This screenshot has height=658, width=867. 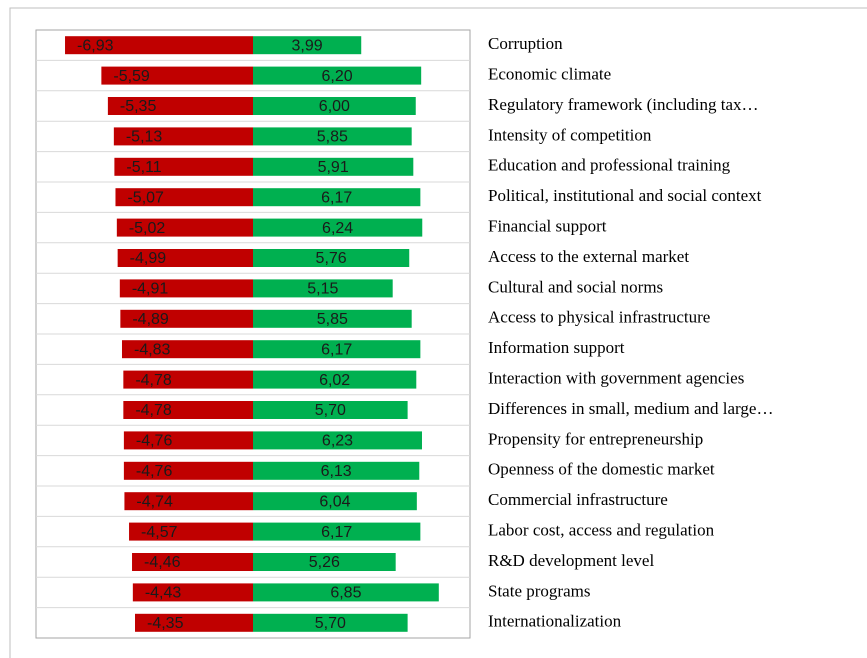 What do you see at coordinates (575, 286) in the screenshot?
I see `category-label: Cultural and social norms` at bounding box center [575, 286].